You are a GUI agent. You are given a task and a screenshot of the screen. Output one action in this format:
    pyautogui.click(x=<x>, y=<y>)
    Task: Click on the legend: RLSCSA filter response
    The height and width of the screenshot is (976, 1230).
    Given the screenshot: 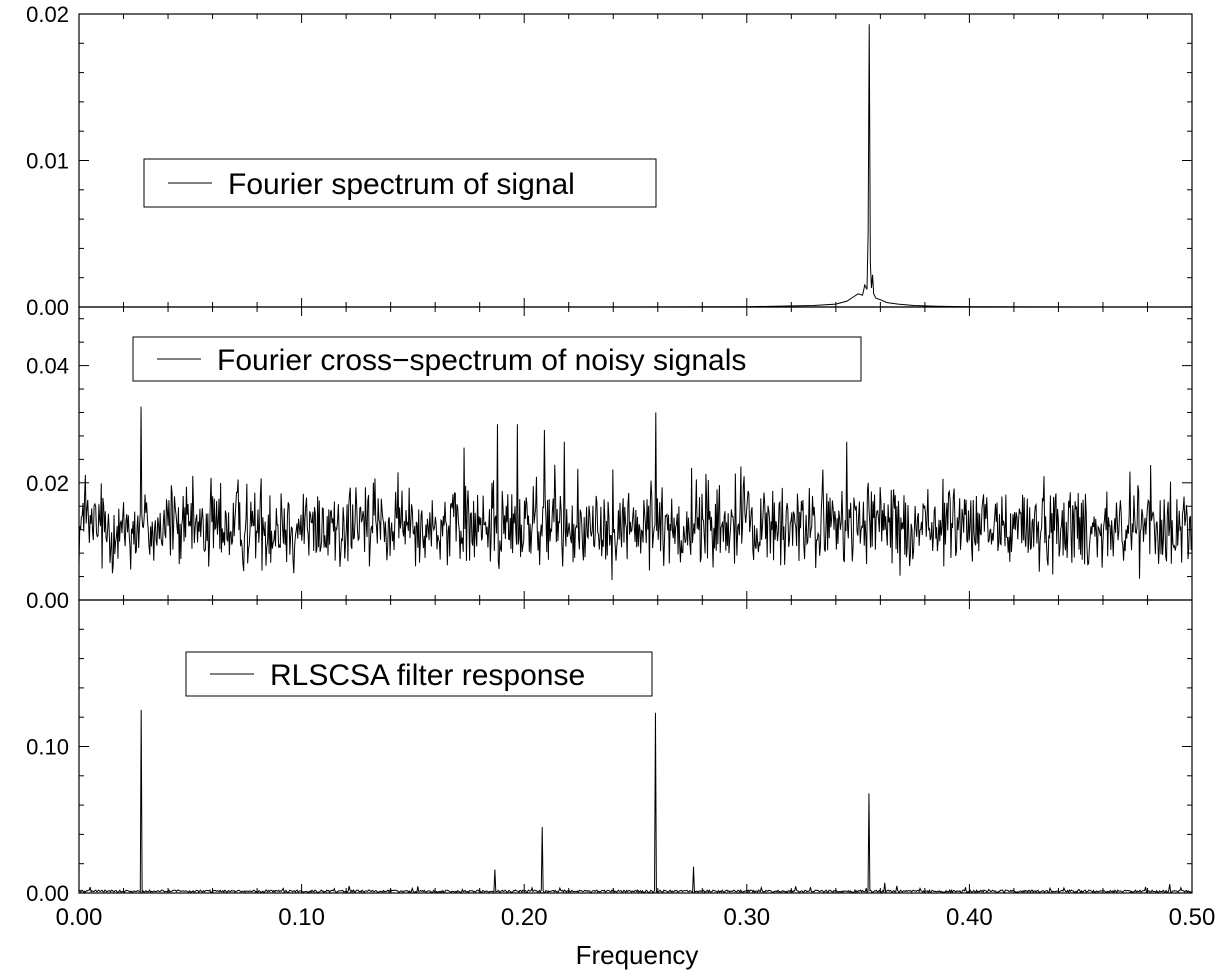 What is the action you would take?
    pyautogui.click(x=419, y=674)
    